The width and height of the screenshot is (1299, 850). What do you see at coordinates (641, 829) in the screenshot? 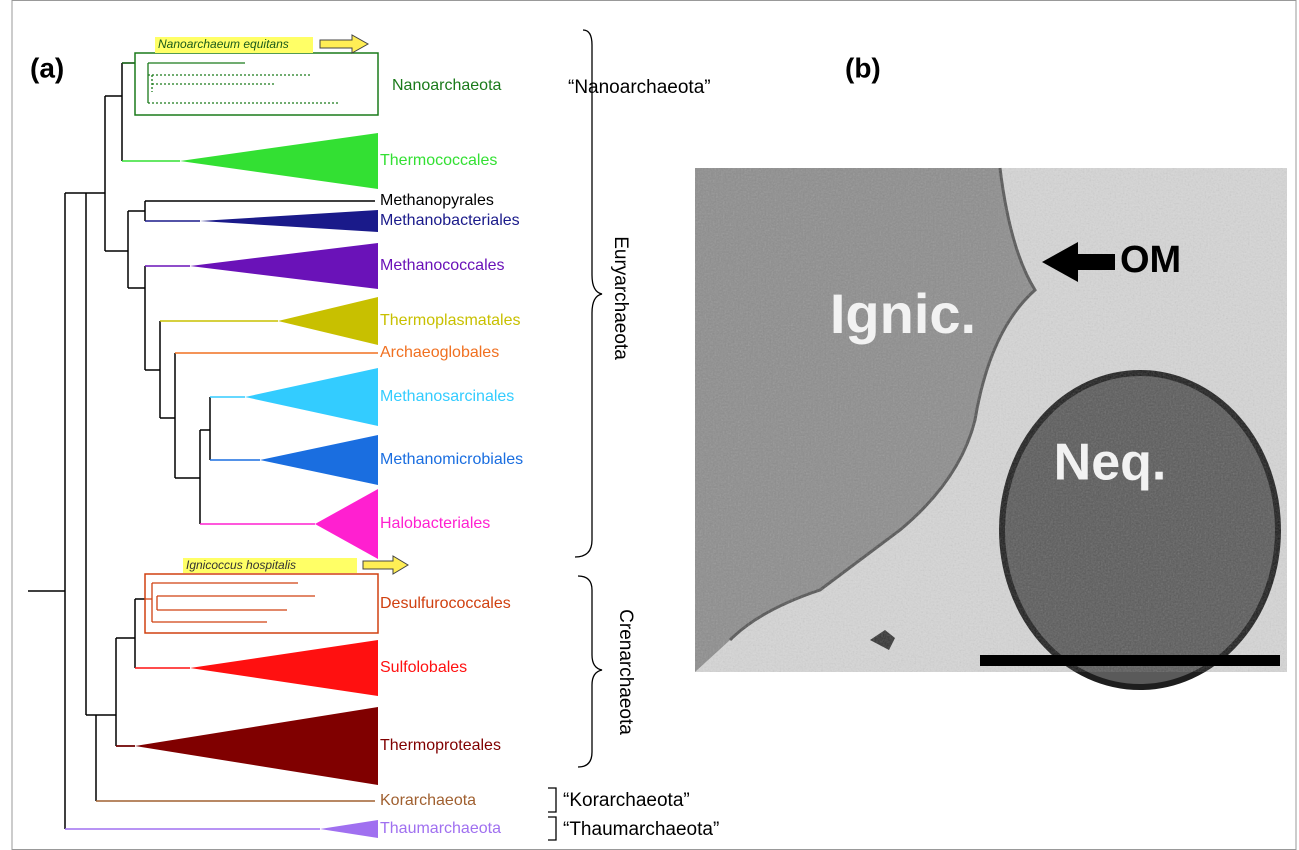
I see `group-label: “Thaumarchaeota”` at bounding box center [641, 829].